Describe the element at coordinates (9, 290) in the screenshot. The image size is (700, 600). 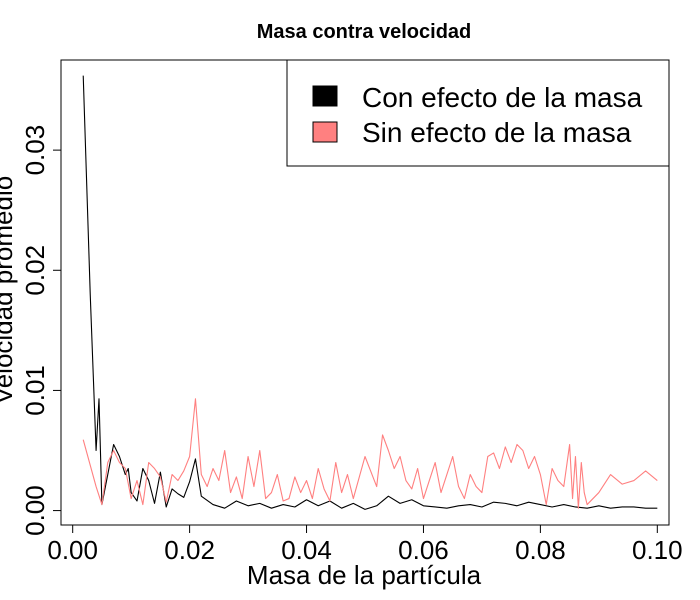
I see `y-axis-label: Velocidad promedio` at that location.